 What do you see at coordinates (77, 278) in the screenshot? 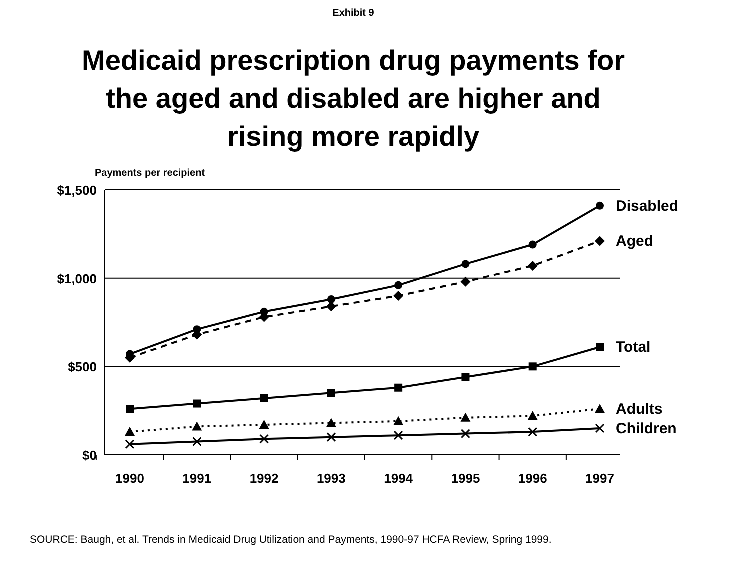
I see `y-tick-label: $1,000` at bounding box center [77, 278].